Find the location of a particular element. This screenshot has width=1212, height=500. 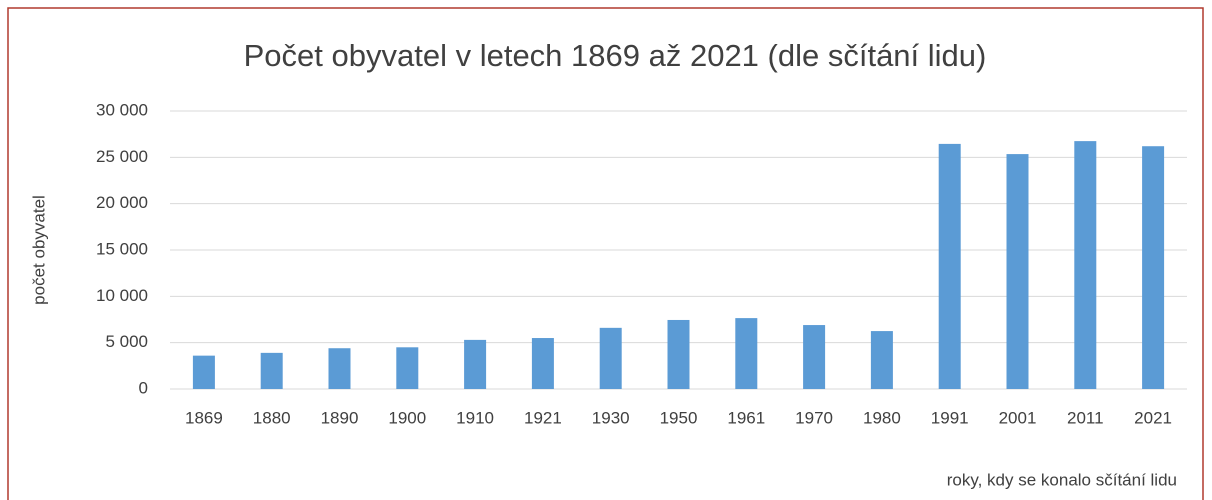

x-tick-label: 1970 is located at coordinates (814, 417).